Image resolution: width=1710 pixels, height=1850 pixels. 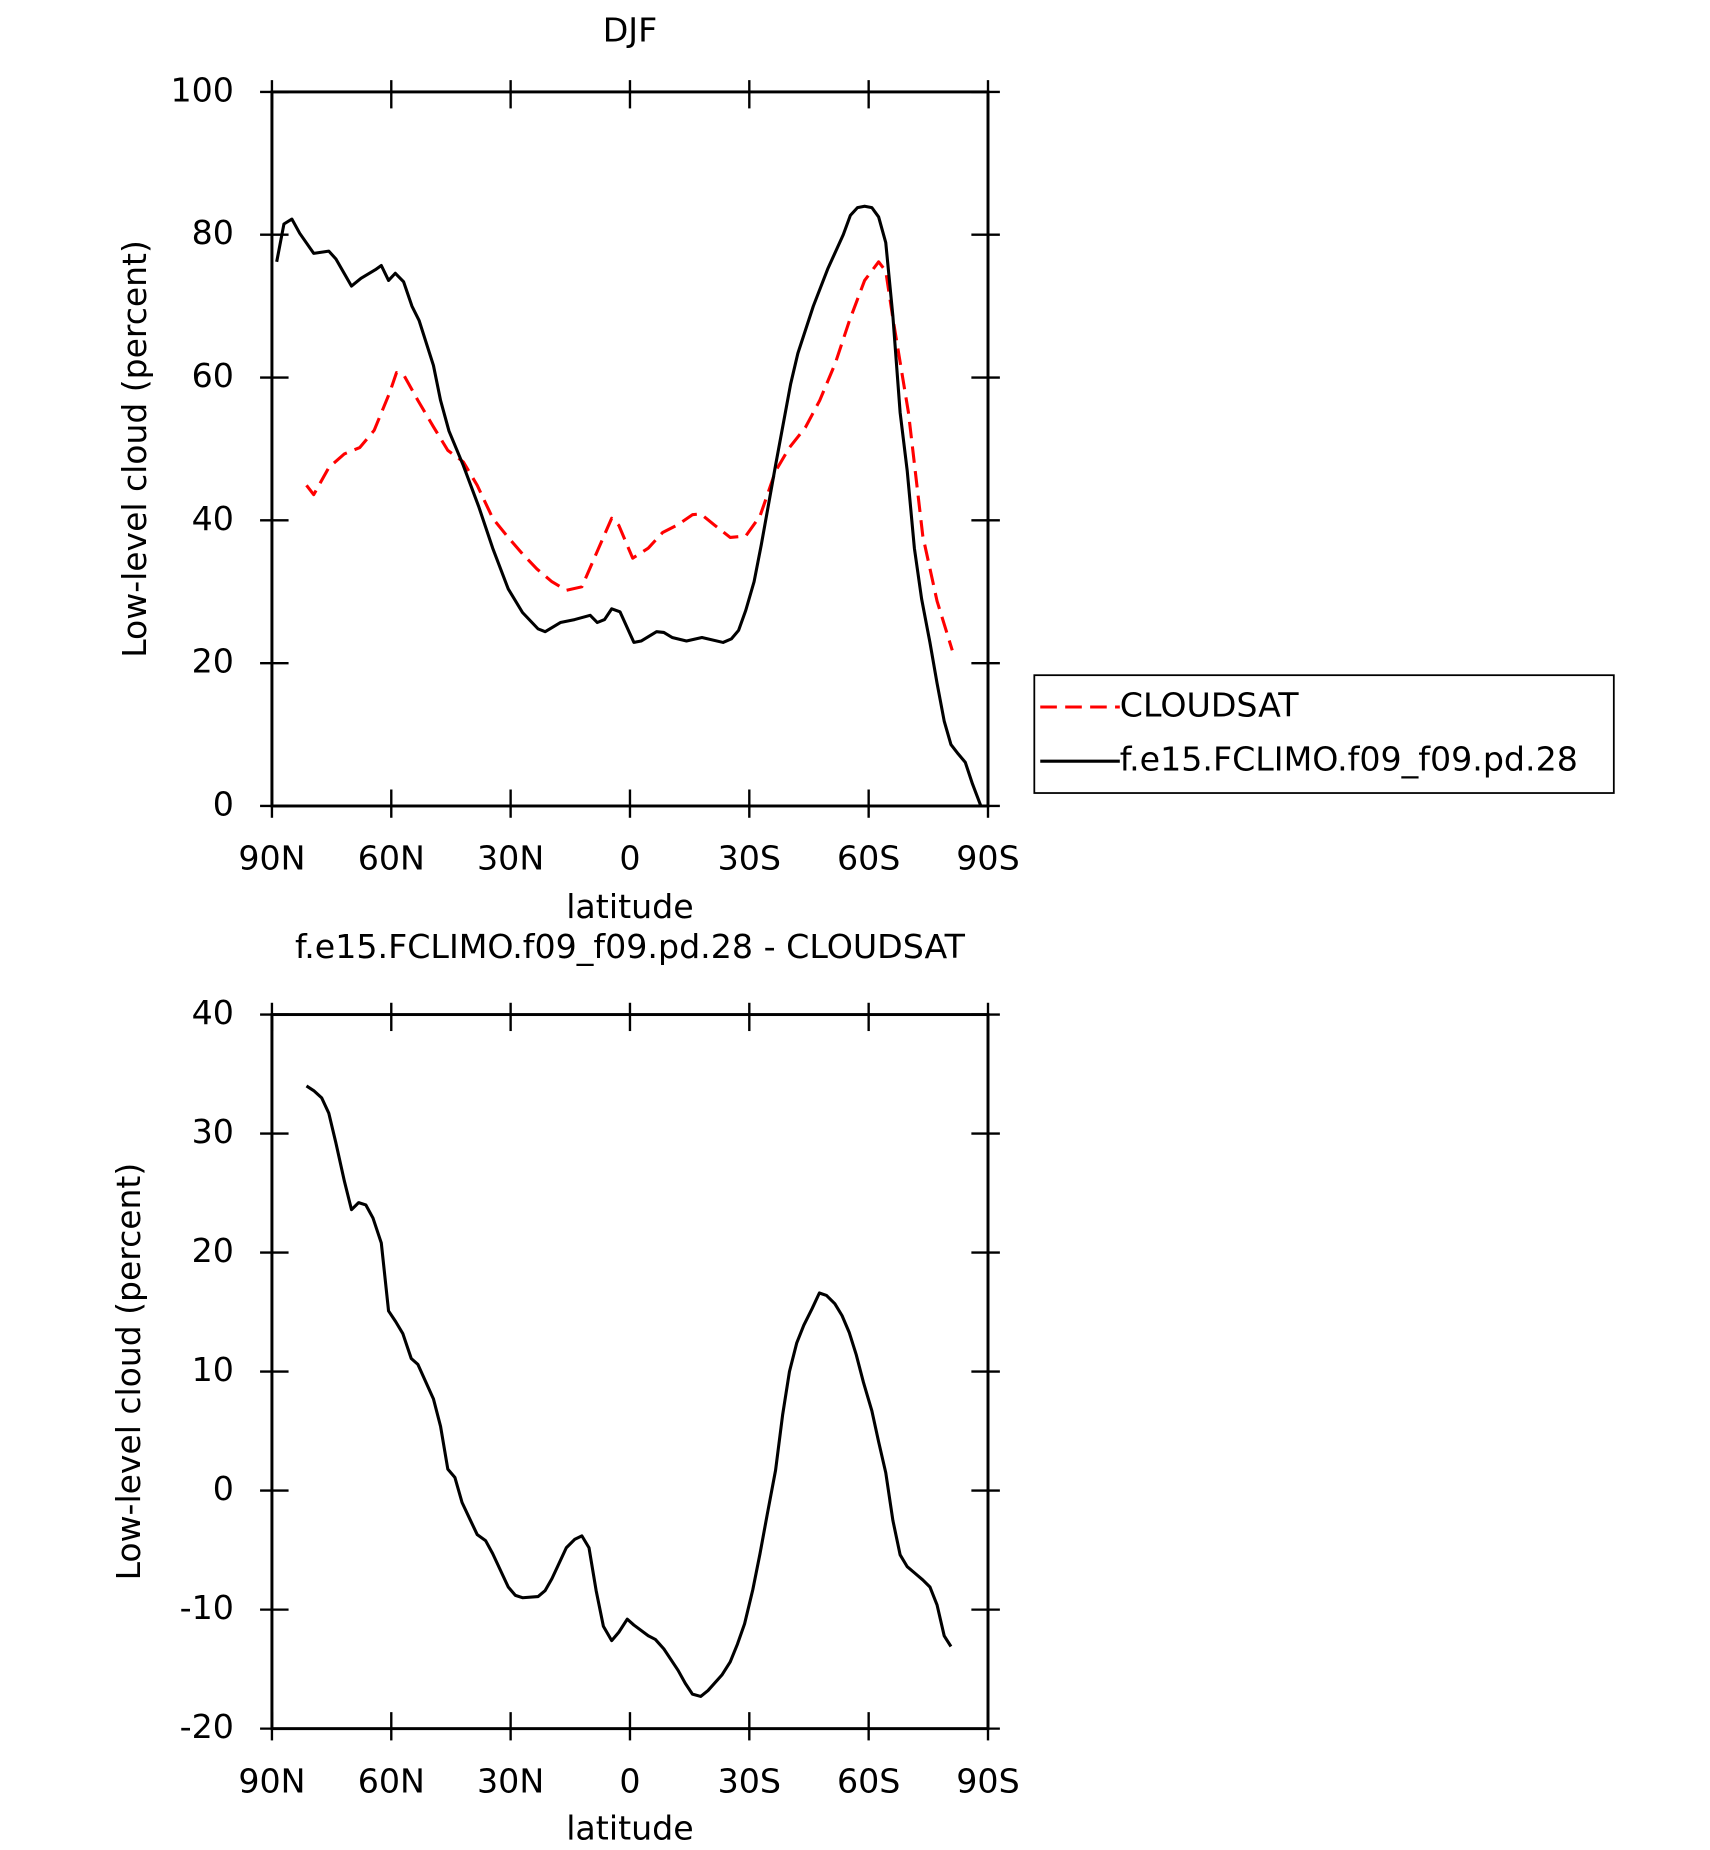 What do you see at coordinates (213, 375) in the screenshot?
I see `y-tick-label: 60` at bounding box center [213, 375].